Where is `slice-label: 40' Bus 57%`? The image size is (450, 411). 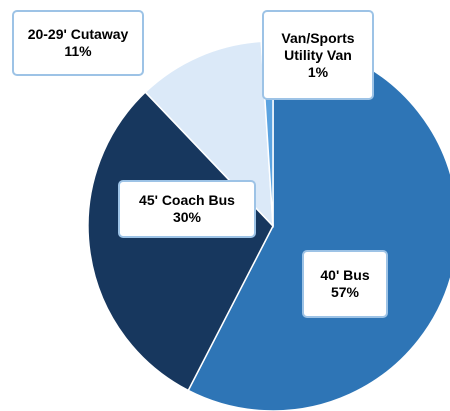
slice-label: 40' Bus 57% is located at coordinates (345, 284).